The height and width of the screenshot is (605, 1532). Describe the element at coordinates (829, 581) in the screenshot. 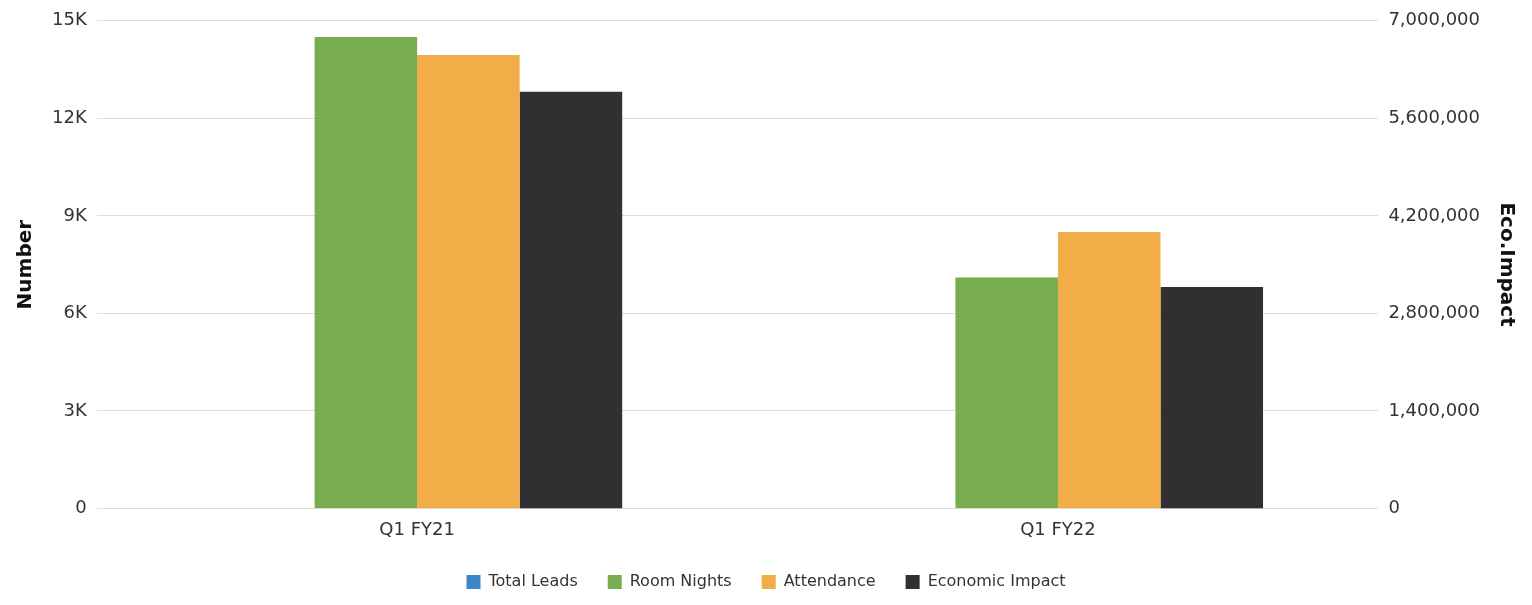

I see `legend-label: Attendance` at that location.